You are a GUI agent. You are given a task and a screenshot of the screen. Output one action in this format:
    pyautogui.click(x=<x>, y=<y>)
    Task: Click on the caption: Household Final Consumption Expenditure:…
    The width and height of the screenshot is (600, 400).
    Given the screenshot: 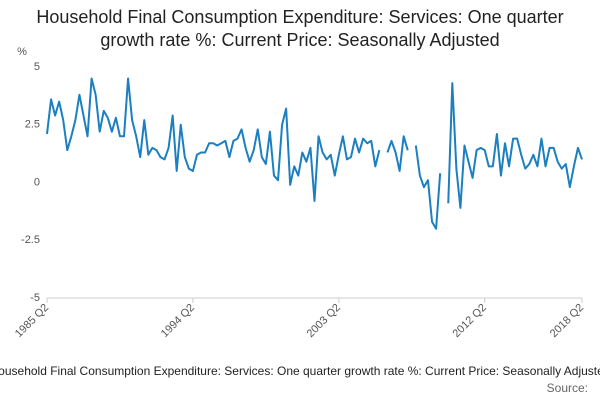 What is the action you would take?
    pyautogui.click(x=300, y=371)
    